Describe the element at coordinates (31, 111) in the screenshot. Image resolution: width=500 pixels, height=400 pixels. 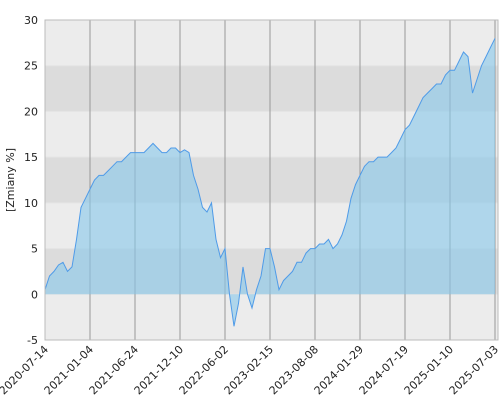
I see `y-tick-label: 20` at that location.